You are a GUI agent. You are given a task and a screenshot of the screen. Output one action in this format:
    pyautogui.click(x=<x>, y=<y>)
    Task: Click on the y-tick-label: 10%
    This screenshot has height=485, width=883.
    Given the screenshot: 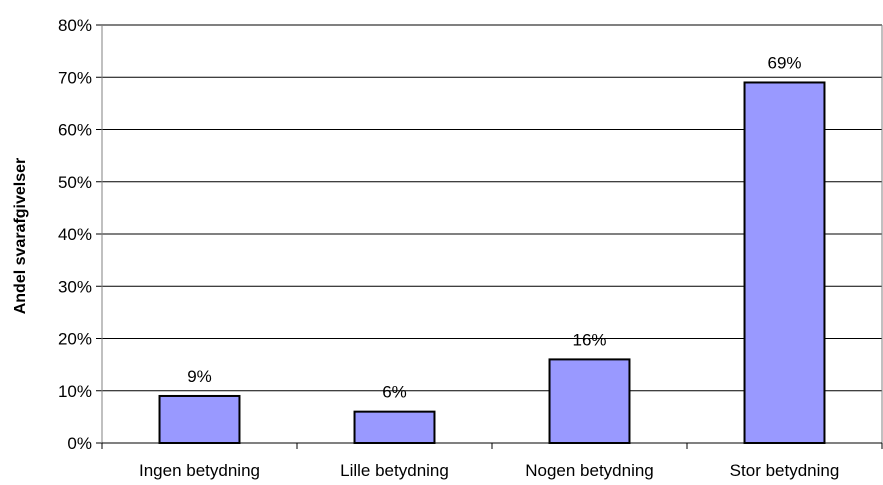 What is the action you would take?
    pyautogui.click(x=75, y=391)
    